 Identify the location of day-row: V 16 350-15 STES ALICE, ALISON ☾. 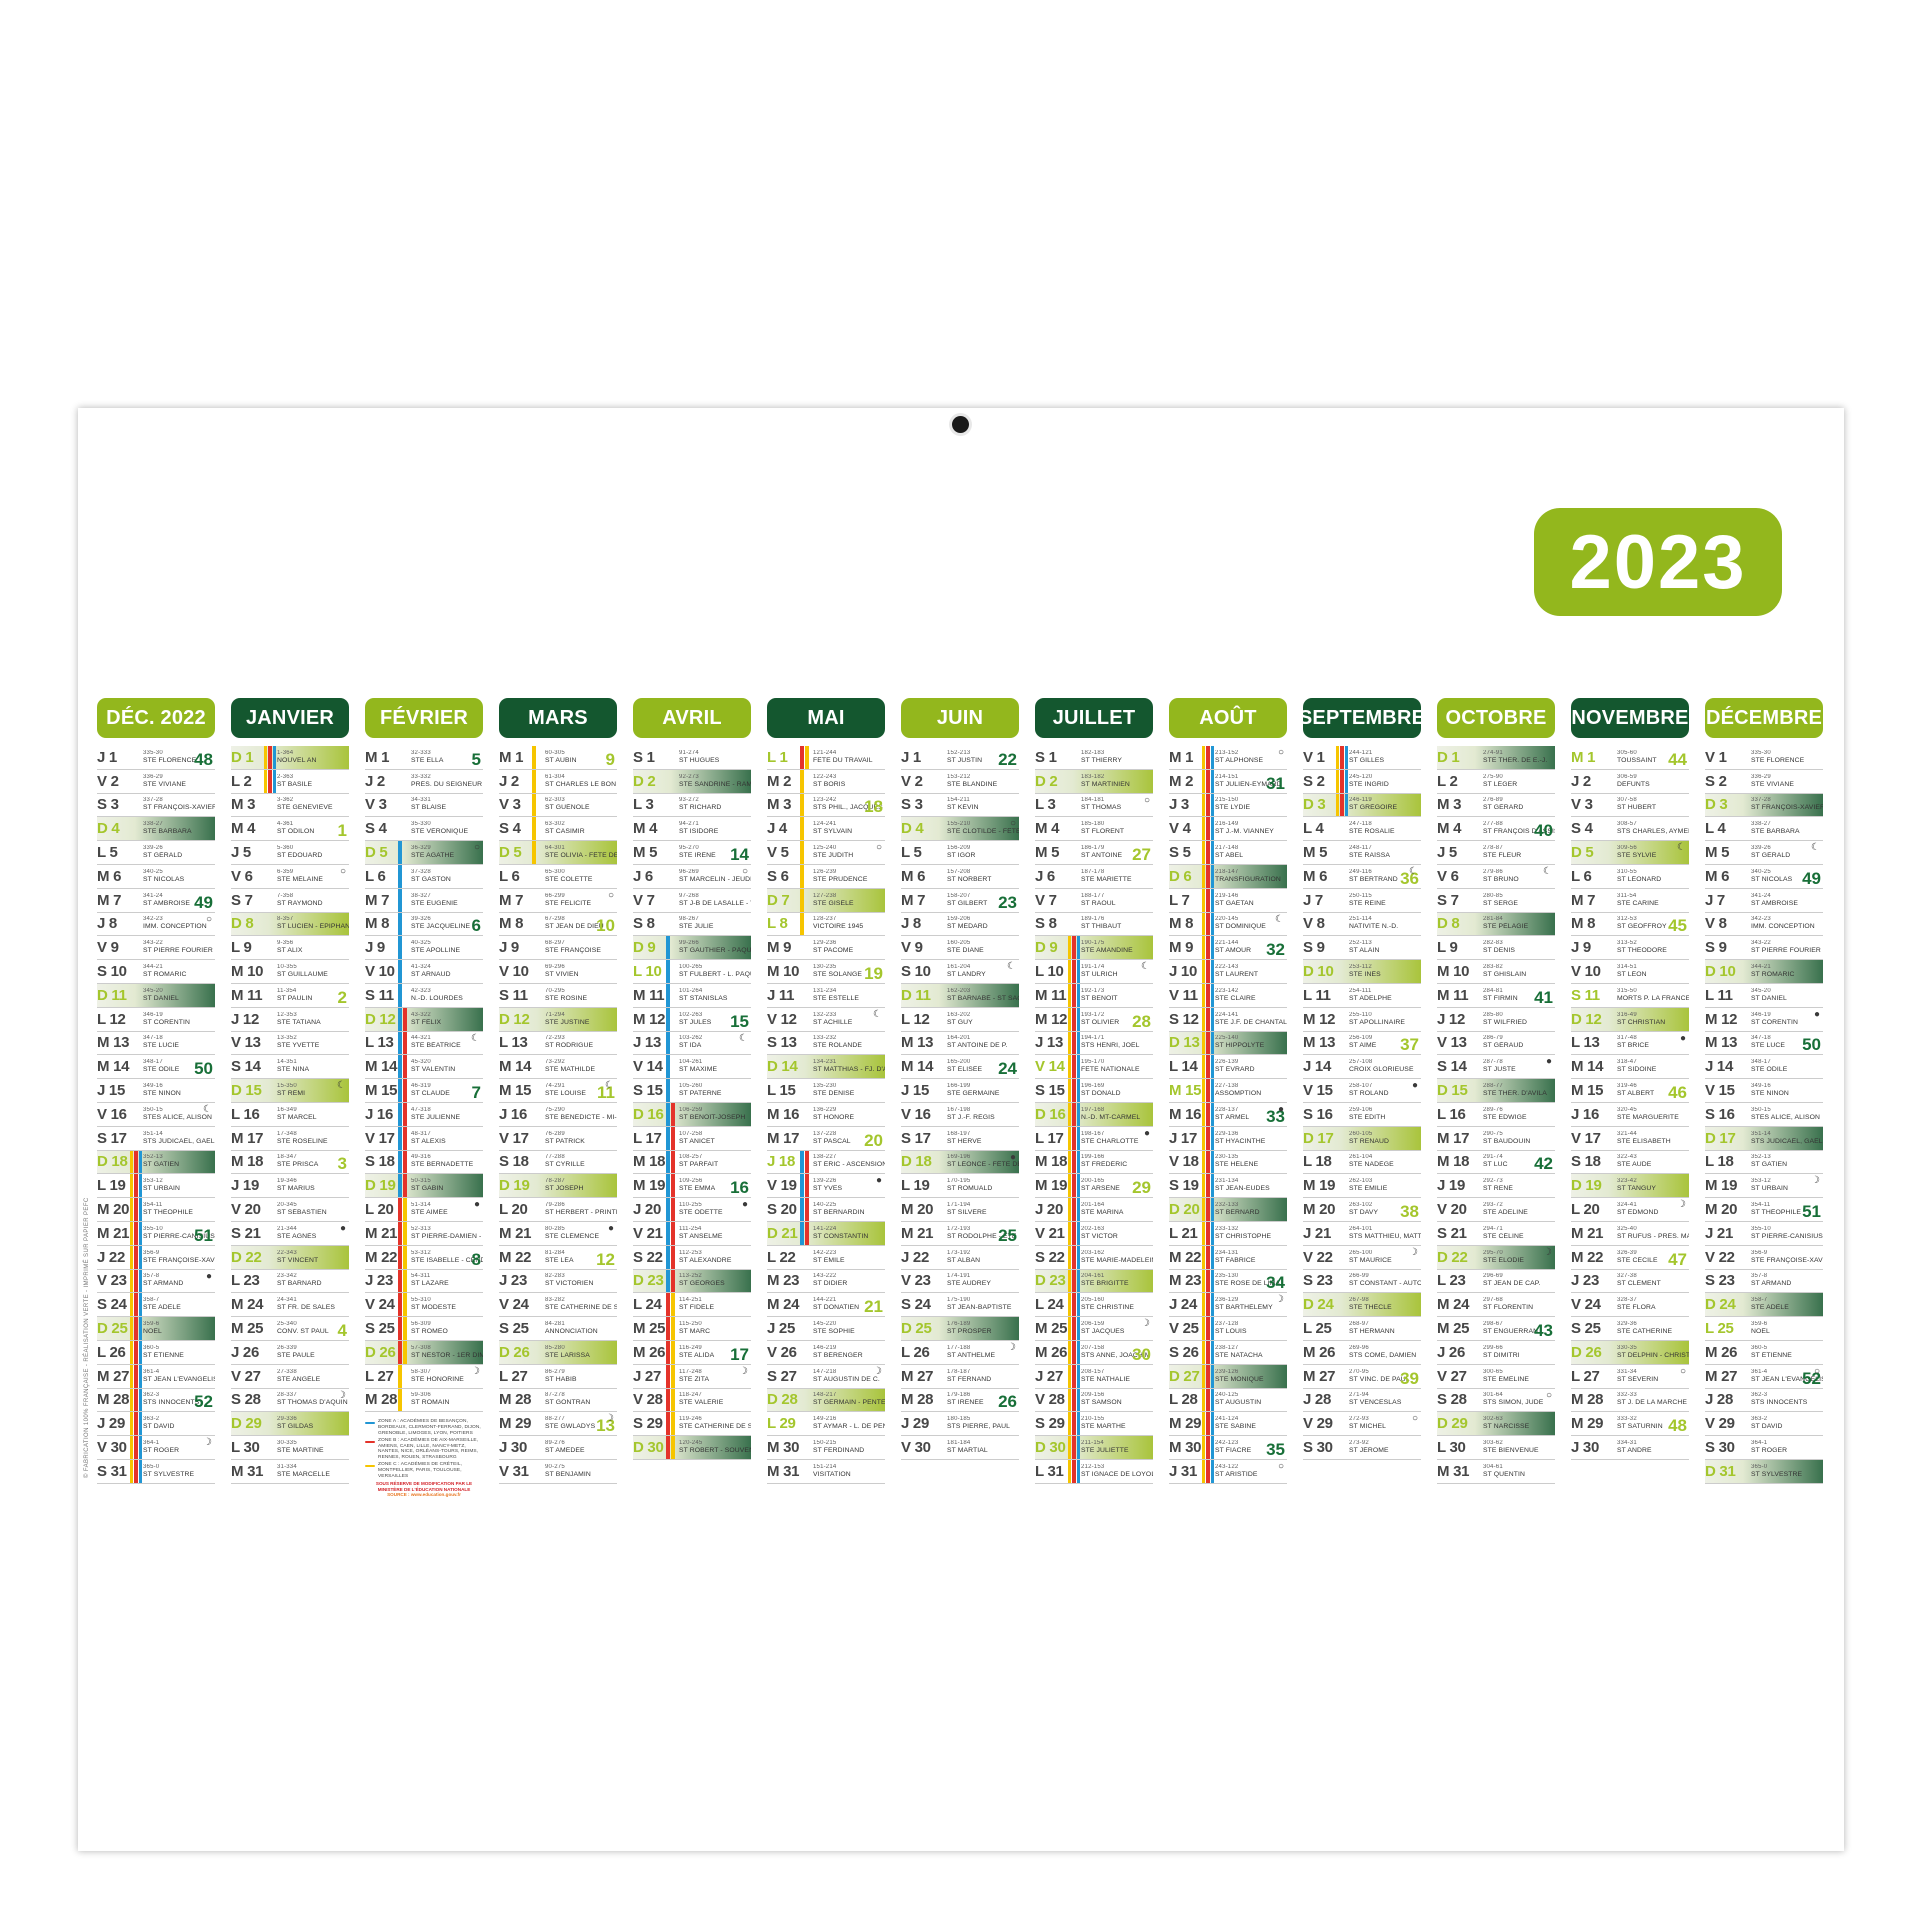
(156, 1115).